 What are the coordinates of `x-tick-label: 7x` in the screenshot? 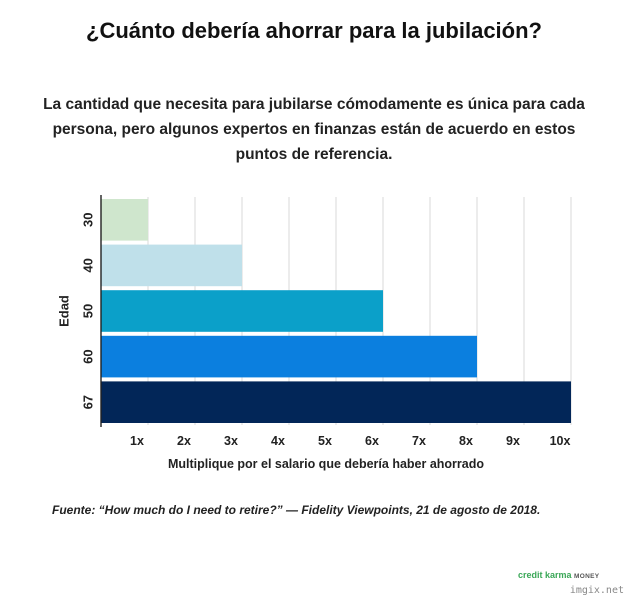 It's located at (419, 441).